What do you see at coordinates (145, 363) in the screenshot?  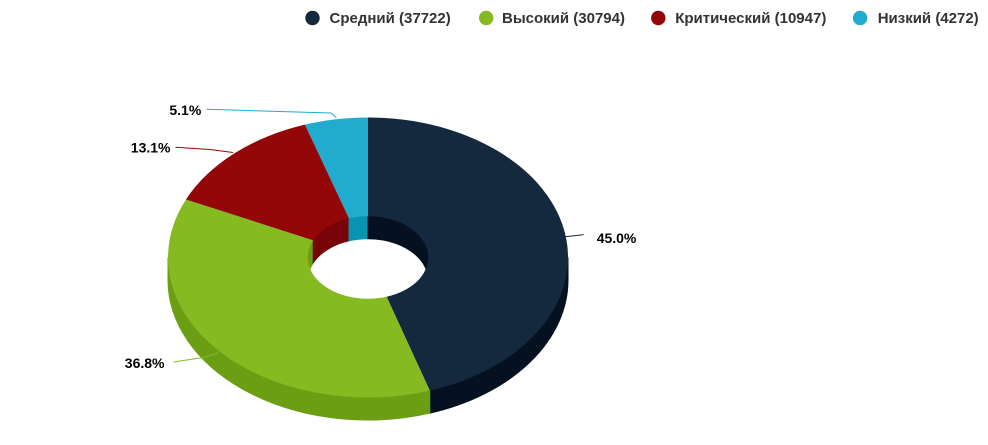 I see `svg-text: 36.8%` at bounding box center [145, 363].